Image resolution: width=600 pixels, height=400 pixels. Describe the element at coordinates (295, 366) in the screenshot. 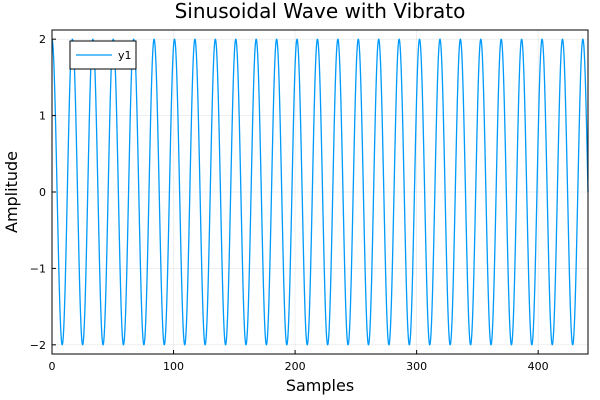

I see `x-tick-label: 200` at that location.